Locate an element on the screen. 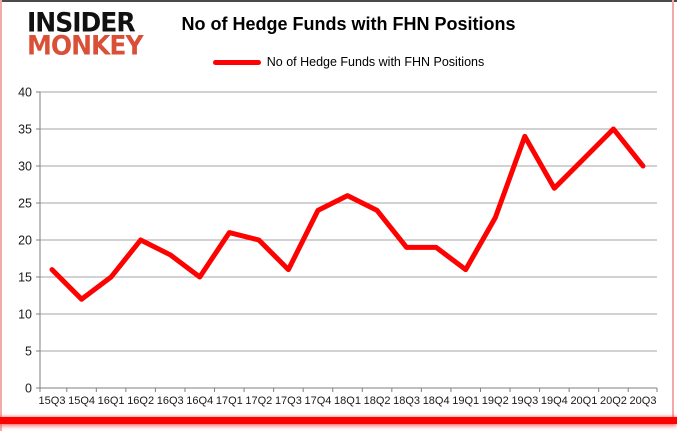 Image resolution: width=677 pixels, height=431 pixels. logo-line-monkey: MONKEY is located at coordinates (85, 45).